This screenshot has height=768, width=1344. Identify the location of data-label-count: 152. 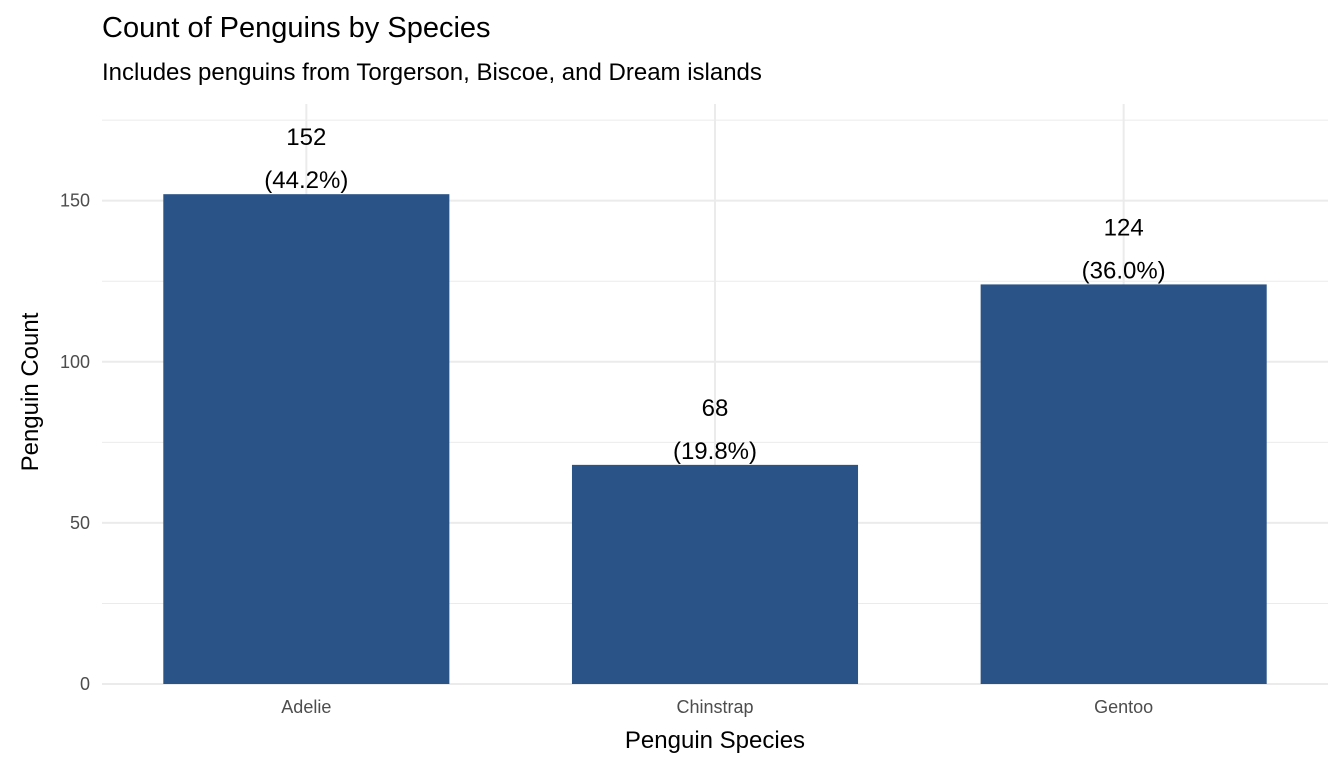
(306, 137).